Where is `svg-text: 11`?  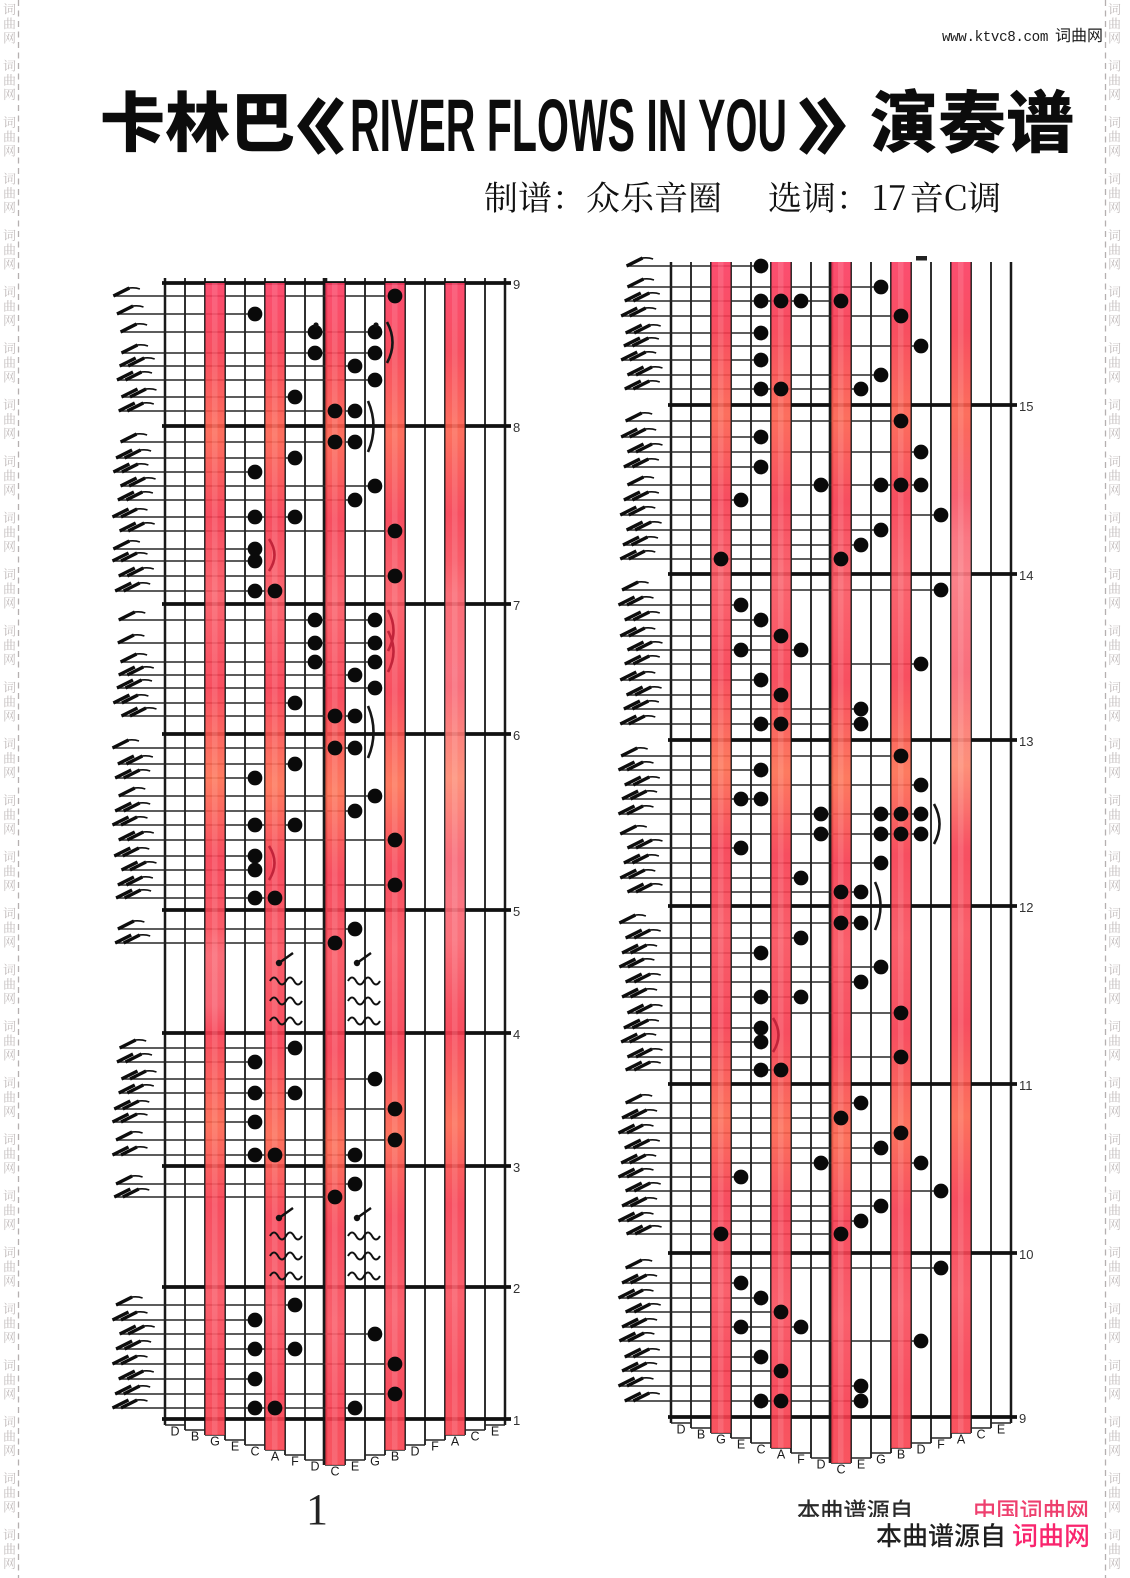
svg-text: 11 is located at coordinates (1026, 1085).